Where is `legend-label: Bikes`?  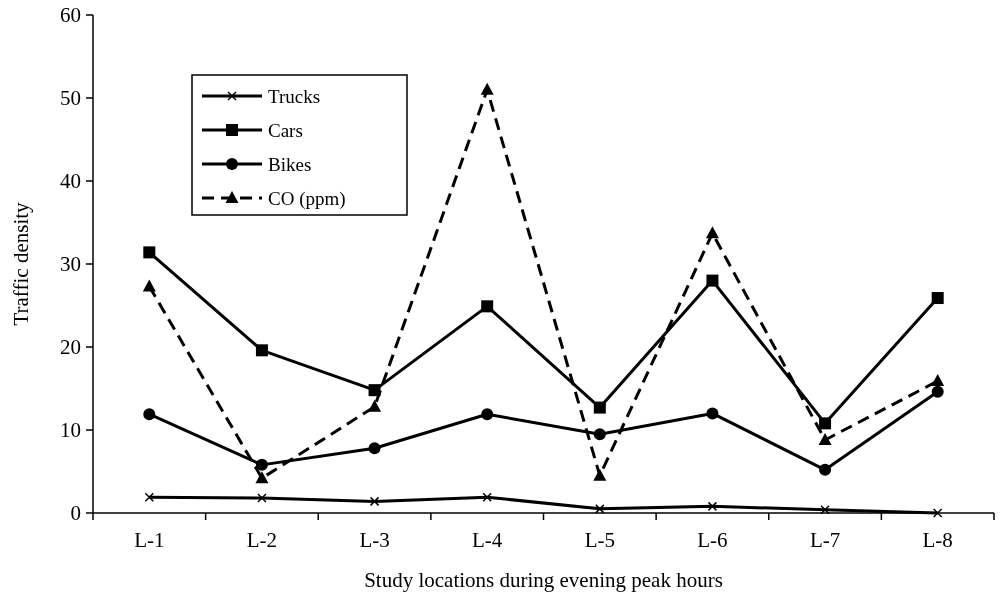 legend-label: Bikes is located at coordinates (290, 164).